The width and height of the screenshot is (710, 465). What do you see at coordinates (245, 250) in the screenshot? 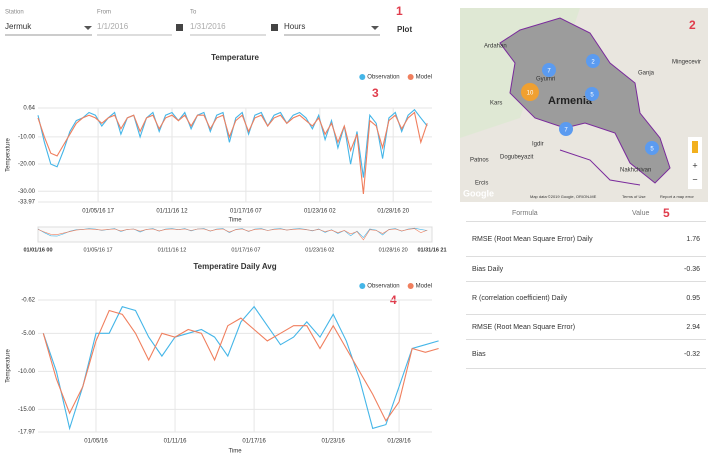
I see `navigator-tick-label: 01/17/16 07` at bounding box center [245, 250].